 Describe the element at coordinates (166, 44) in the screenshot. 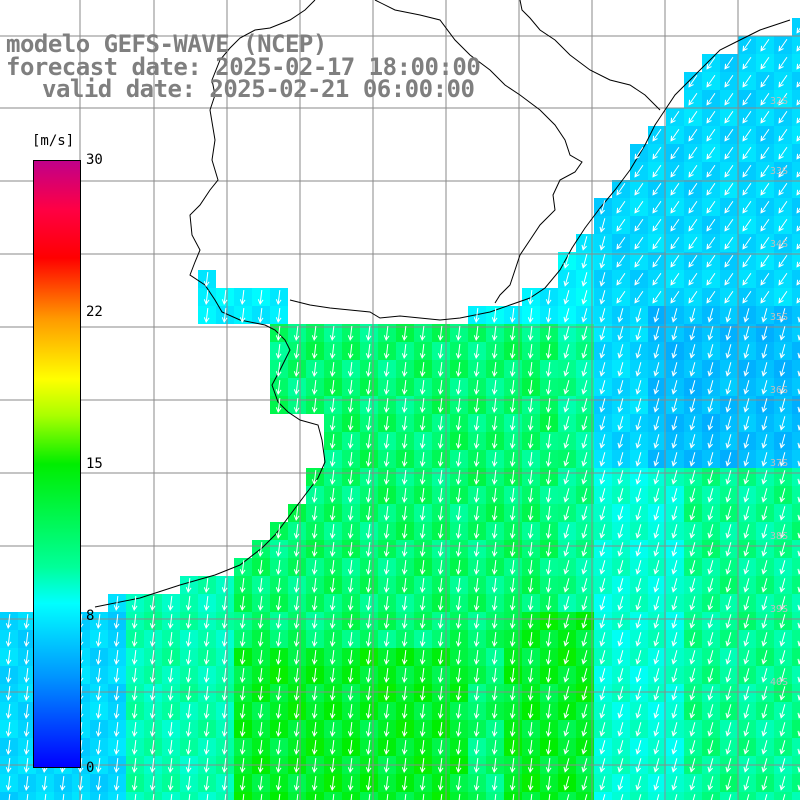

I see `model-title: modelo GEFS-WAVE (NCEP)` at that location.